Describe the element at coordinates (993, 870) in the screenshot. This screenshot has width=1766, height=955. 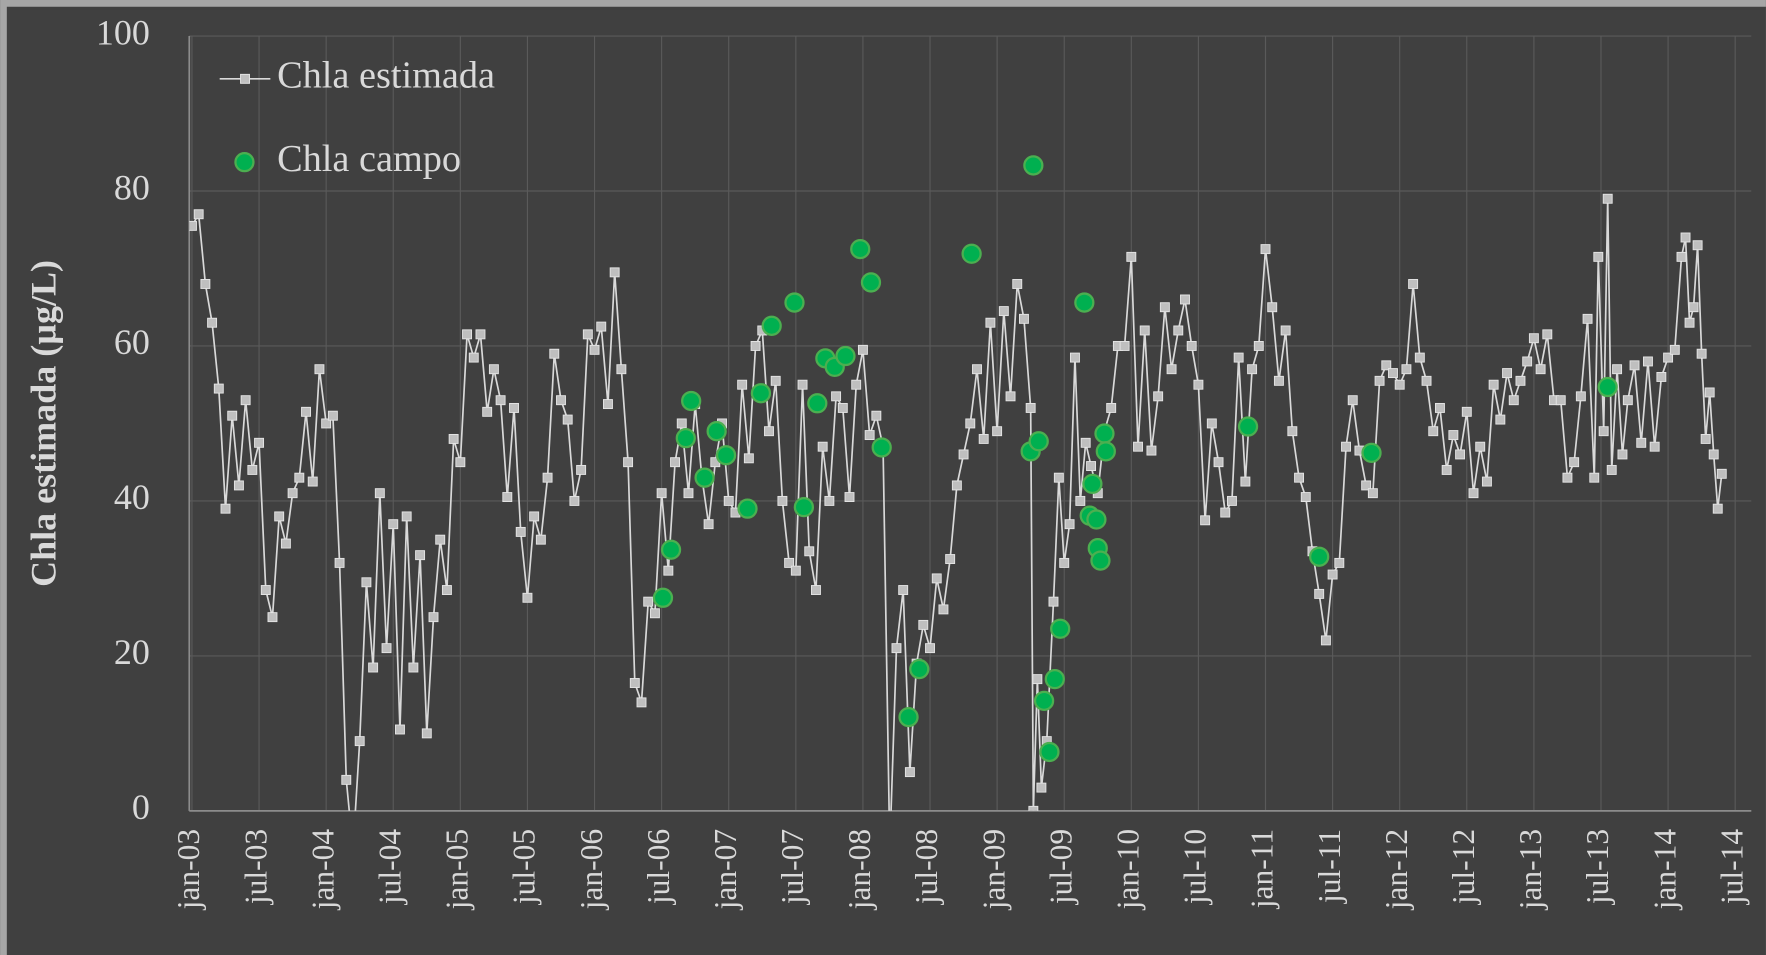
I see `x-tick-label: jan-09` at that location.